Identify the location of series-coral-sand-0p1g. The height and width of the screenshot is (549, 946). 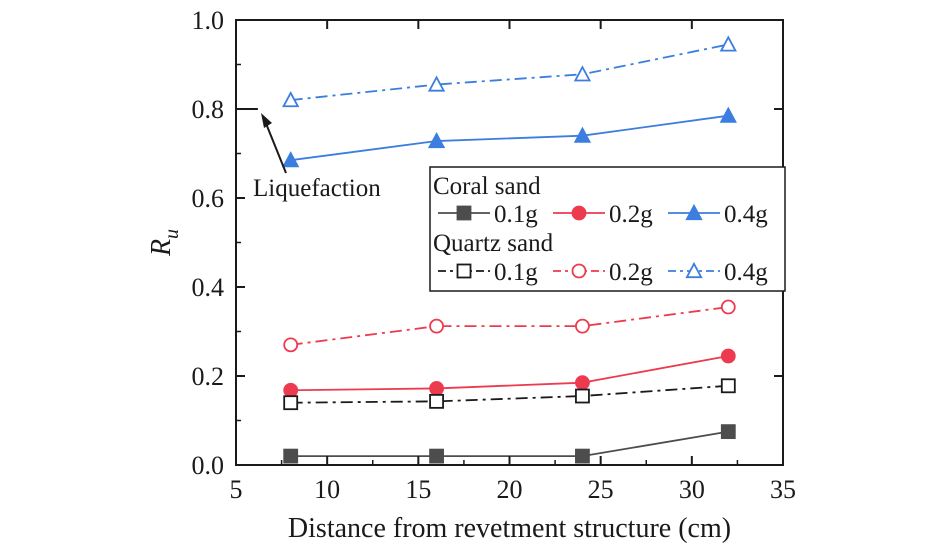
(509, 444).